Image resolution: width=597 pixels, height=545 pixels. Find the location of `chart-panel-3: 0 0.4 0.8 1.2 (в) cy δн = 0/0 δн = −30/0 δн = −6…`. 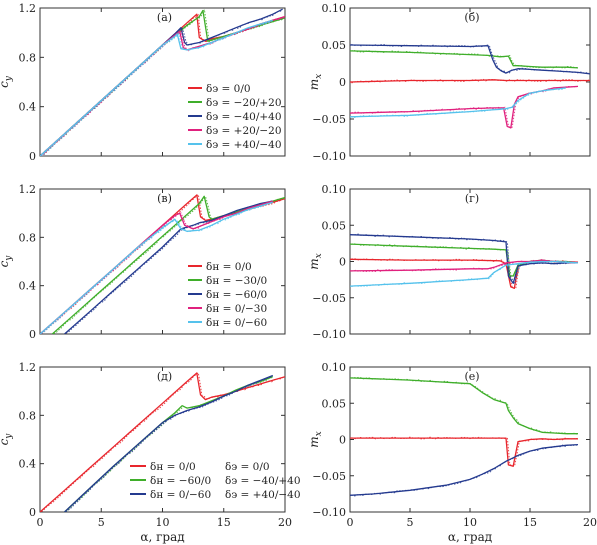

chart-panel-3: 0 0.4 0.8 1.2 (в) cy δн = 0/0 δн = −30/0 δн = −6… is located at coordinates (143, 262).